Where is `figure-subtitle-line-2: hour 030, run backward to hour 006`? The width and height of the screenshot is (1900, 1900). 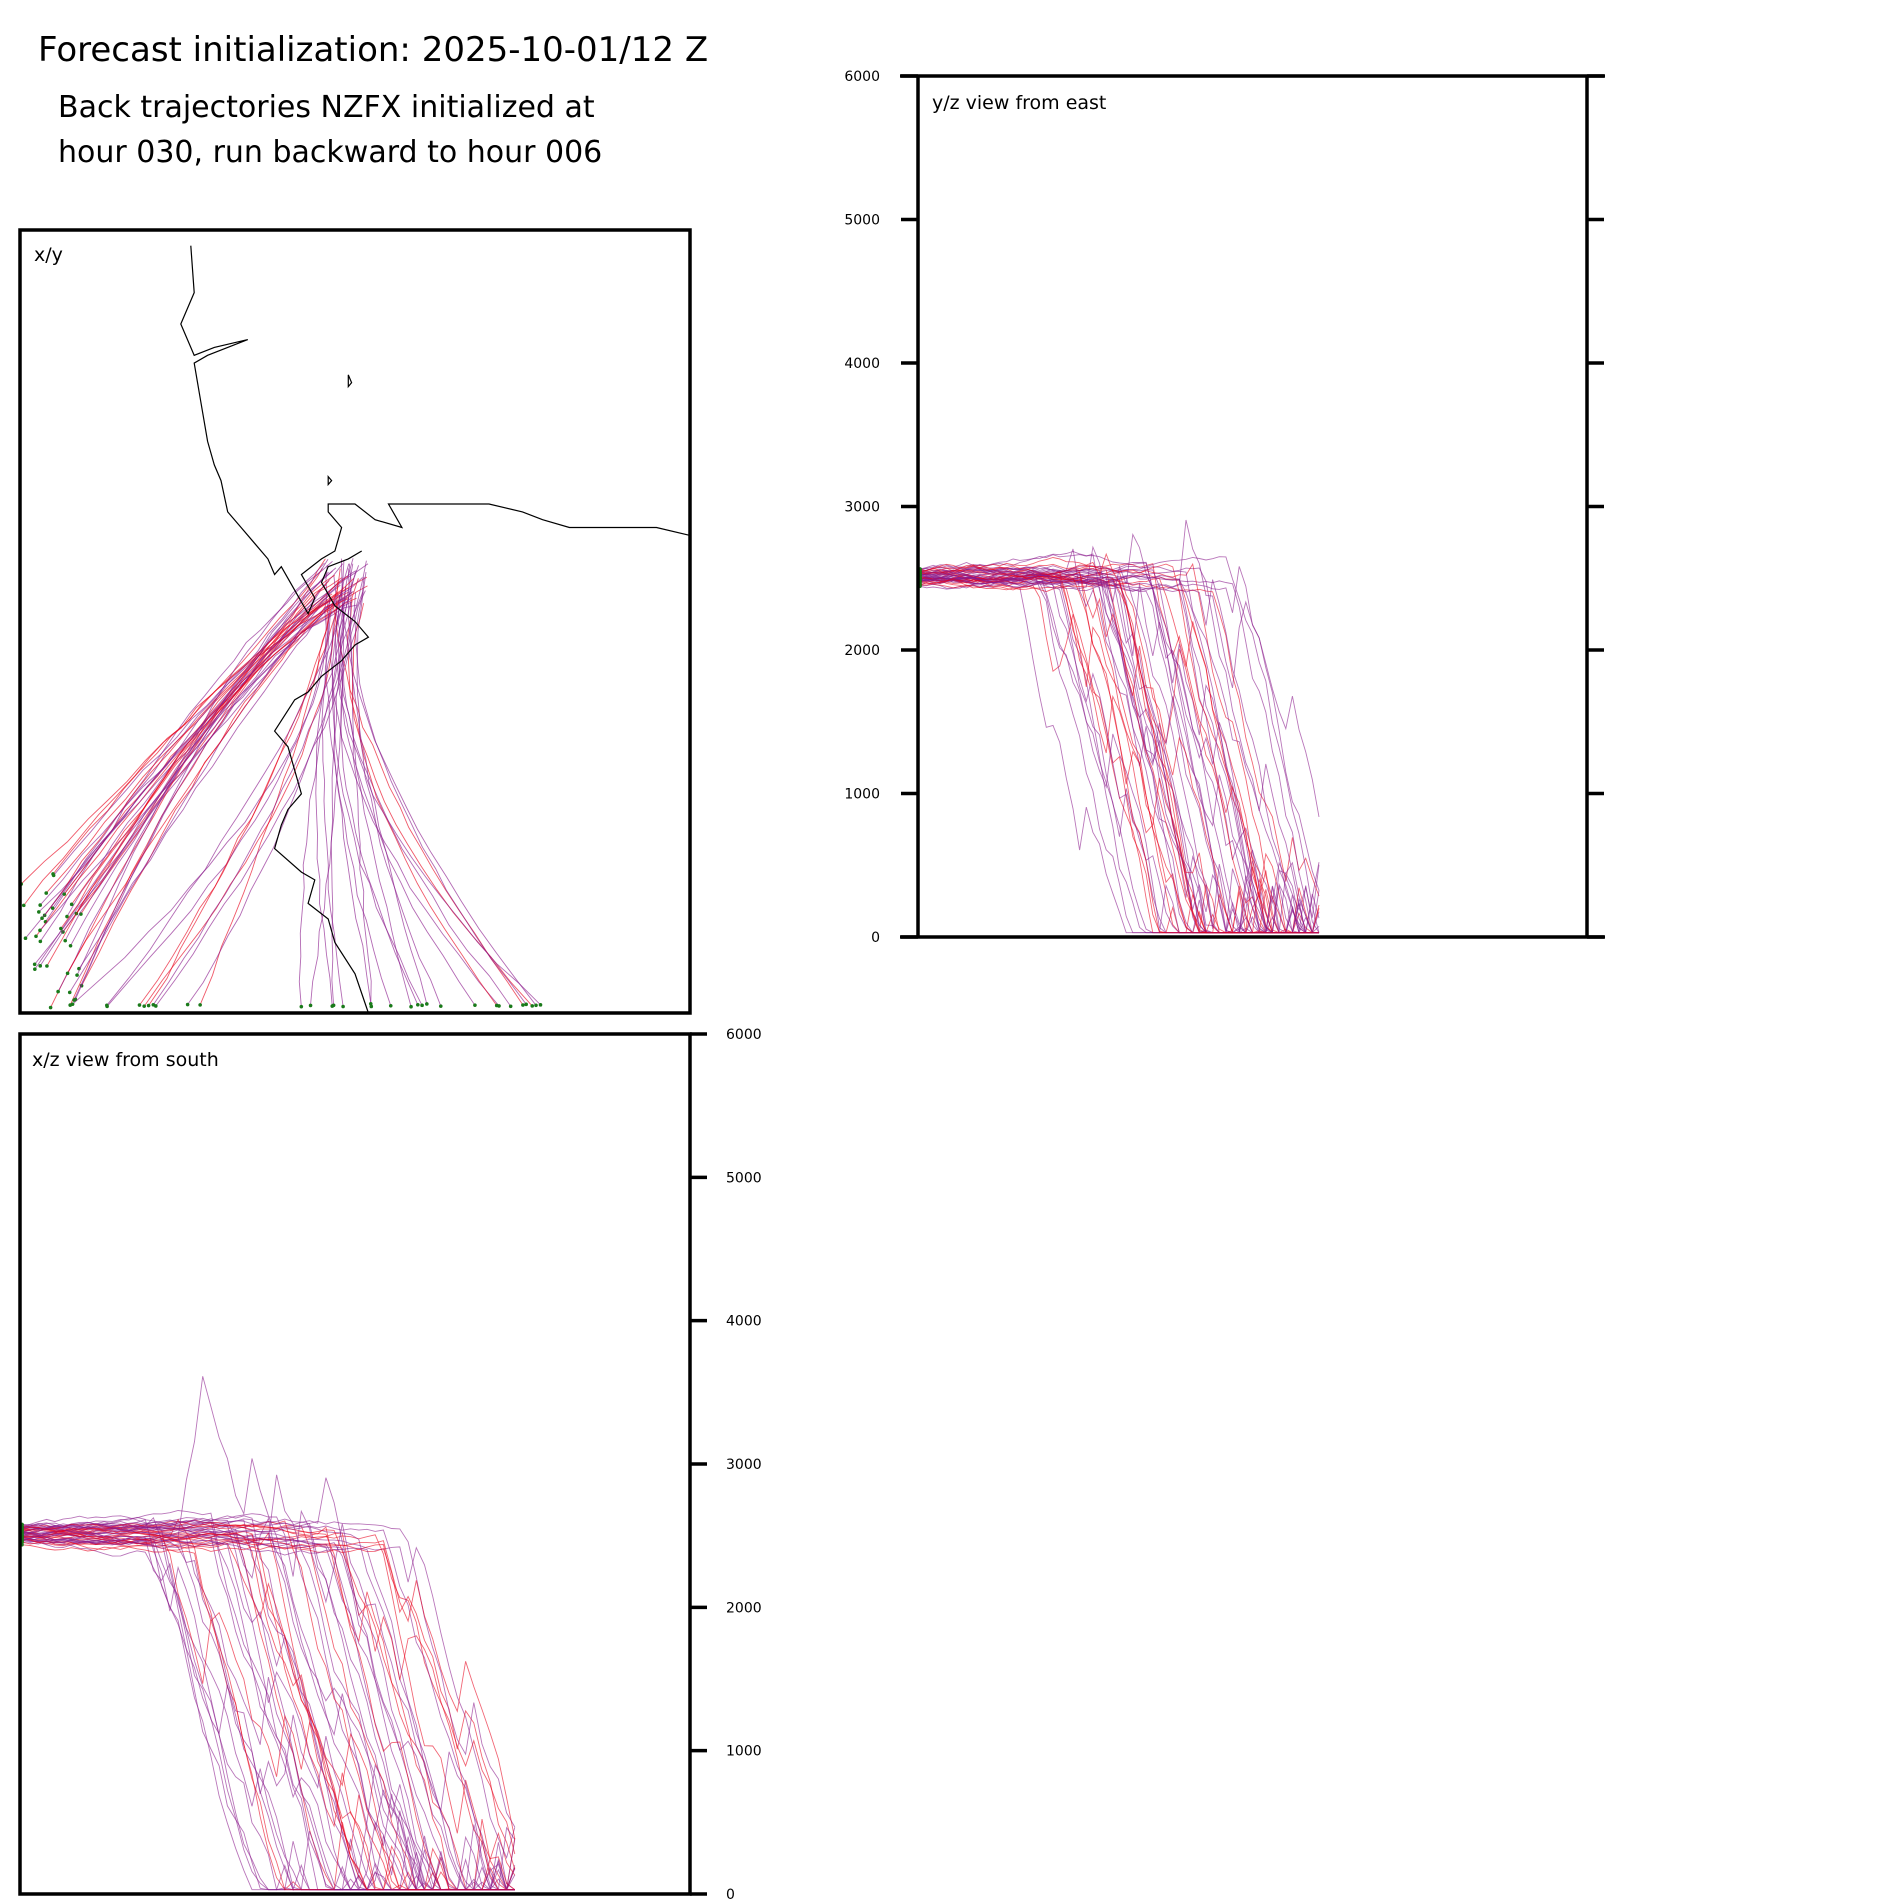 figure-subtitle-line-2: hour 030, run backward to hour 006 is located at coordinates (330, 152).